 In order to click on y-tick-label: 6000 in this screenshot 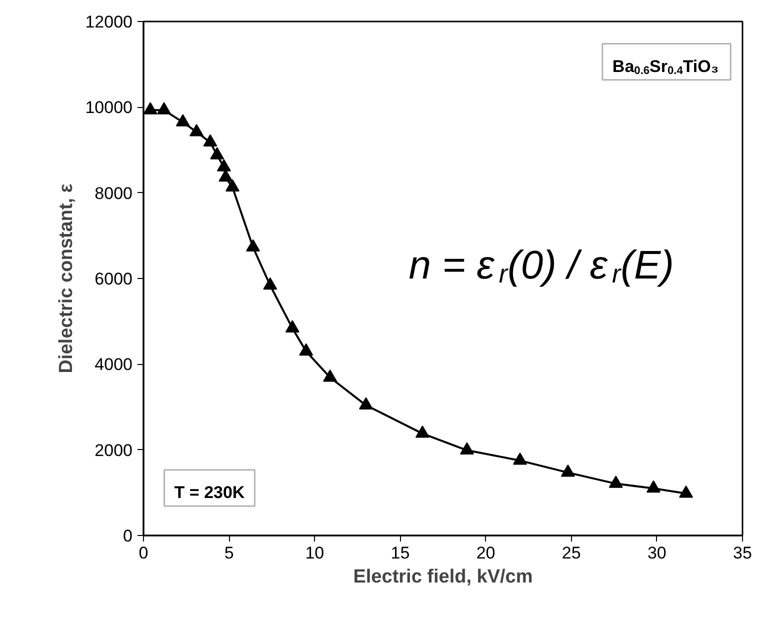, I will do `click(113, 279)`.